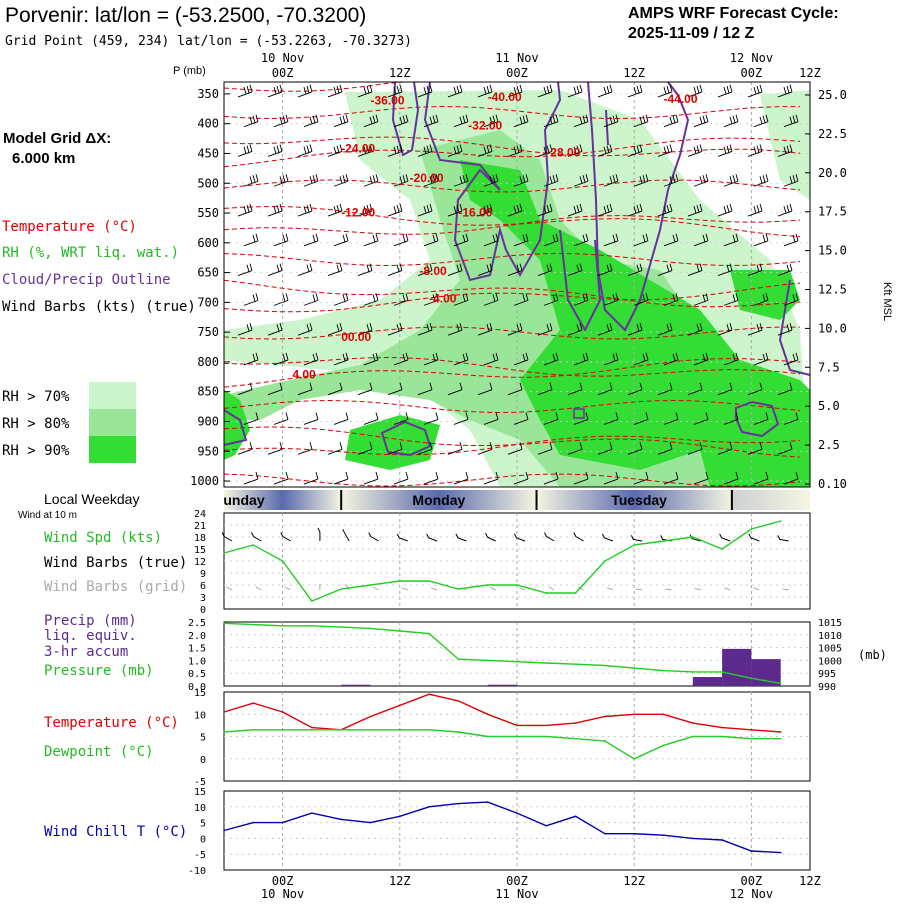  I want to click on legend-pressure: Pressure (mb), so click(99, 671).